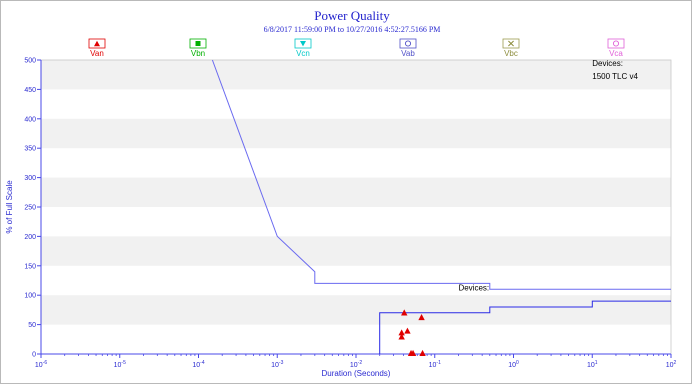 This screenshot has height=385, width=692. I want to click on x-axis-ticks: 10⁻⁶ 10⁻⁵ 10⁻⁴ 10⁻³ 10⁻² 10⁻¹ 10⁰ 10¹ 10², so click(356, 361).